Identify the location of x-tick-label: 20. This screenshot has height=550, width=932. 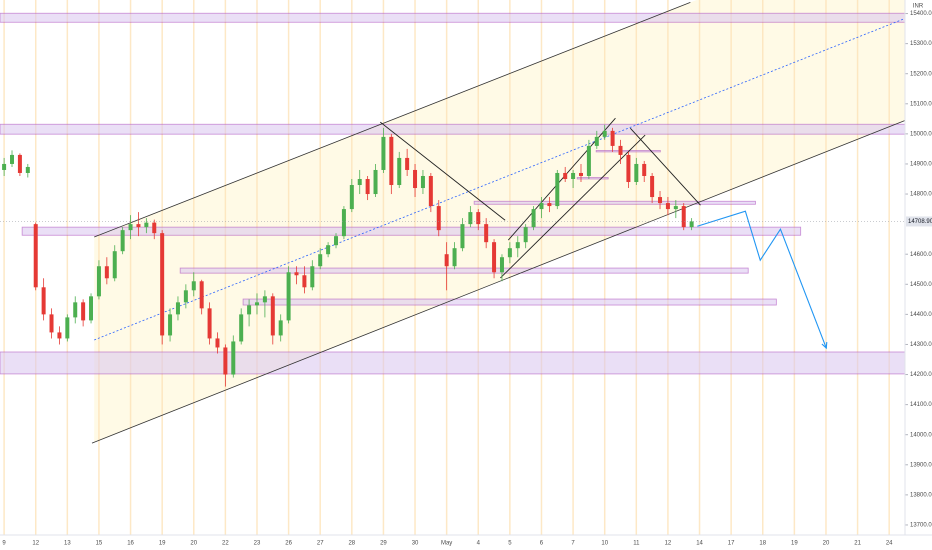
(826, 544).